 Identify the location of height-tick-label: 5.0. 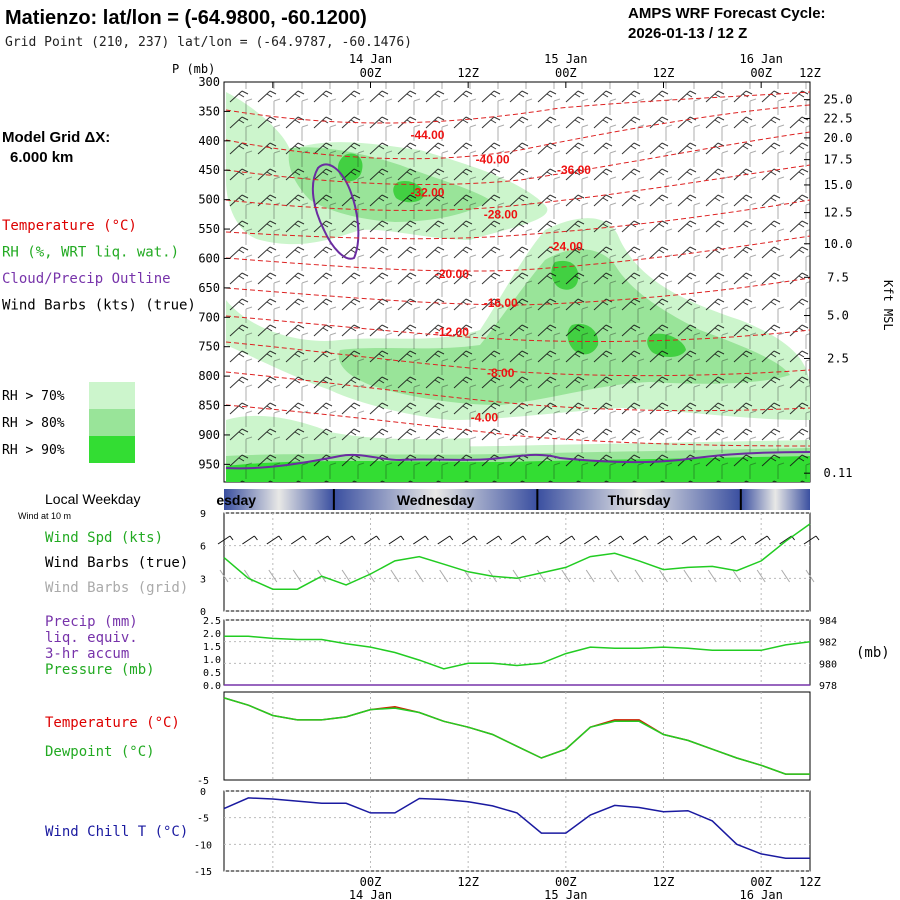
(838, 316).